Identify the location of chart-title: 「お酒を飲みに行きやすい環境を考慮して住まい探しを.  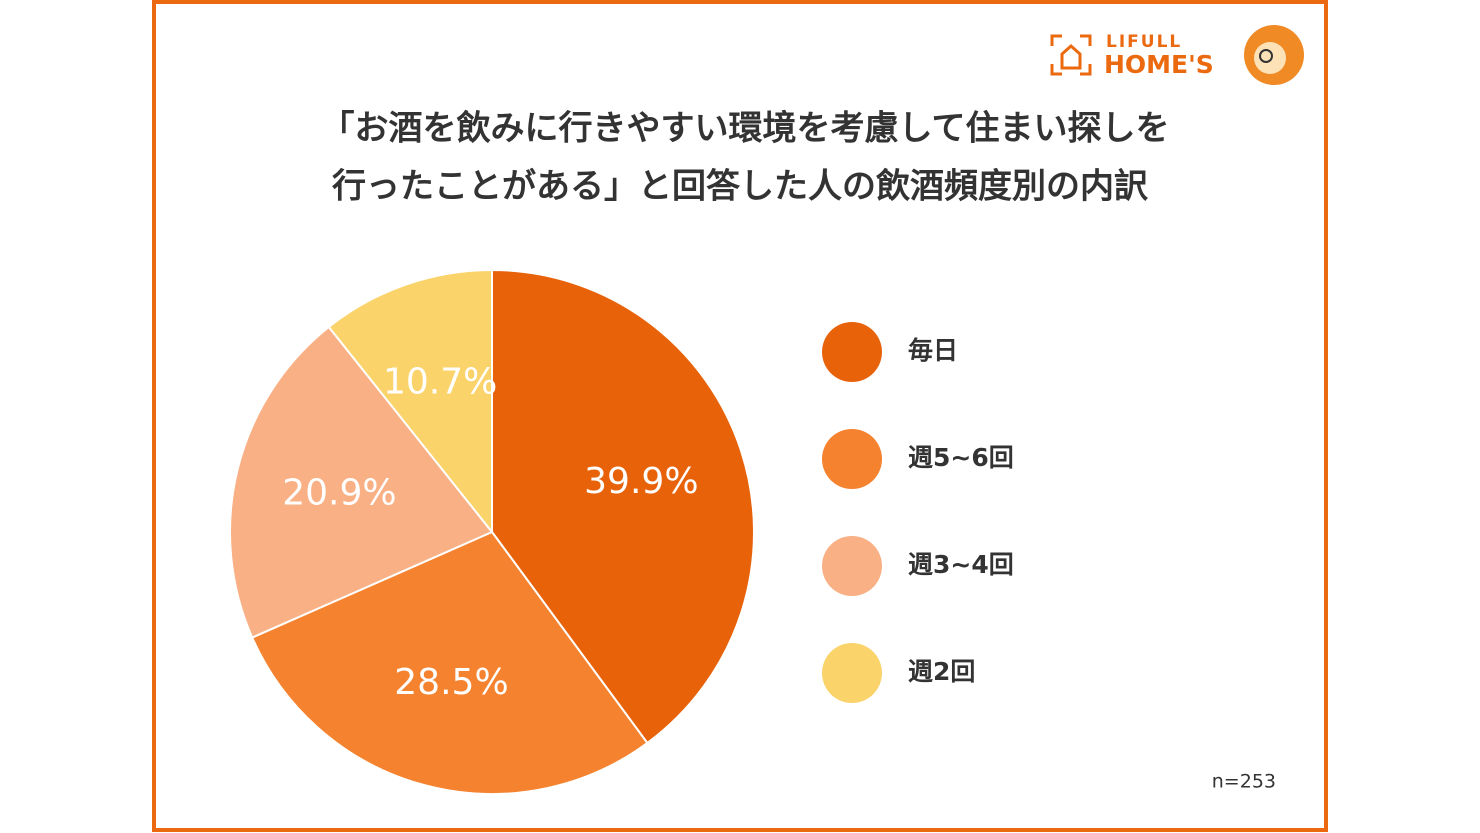
(745, 129).